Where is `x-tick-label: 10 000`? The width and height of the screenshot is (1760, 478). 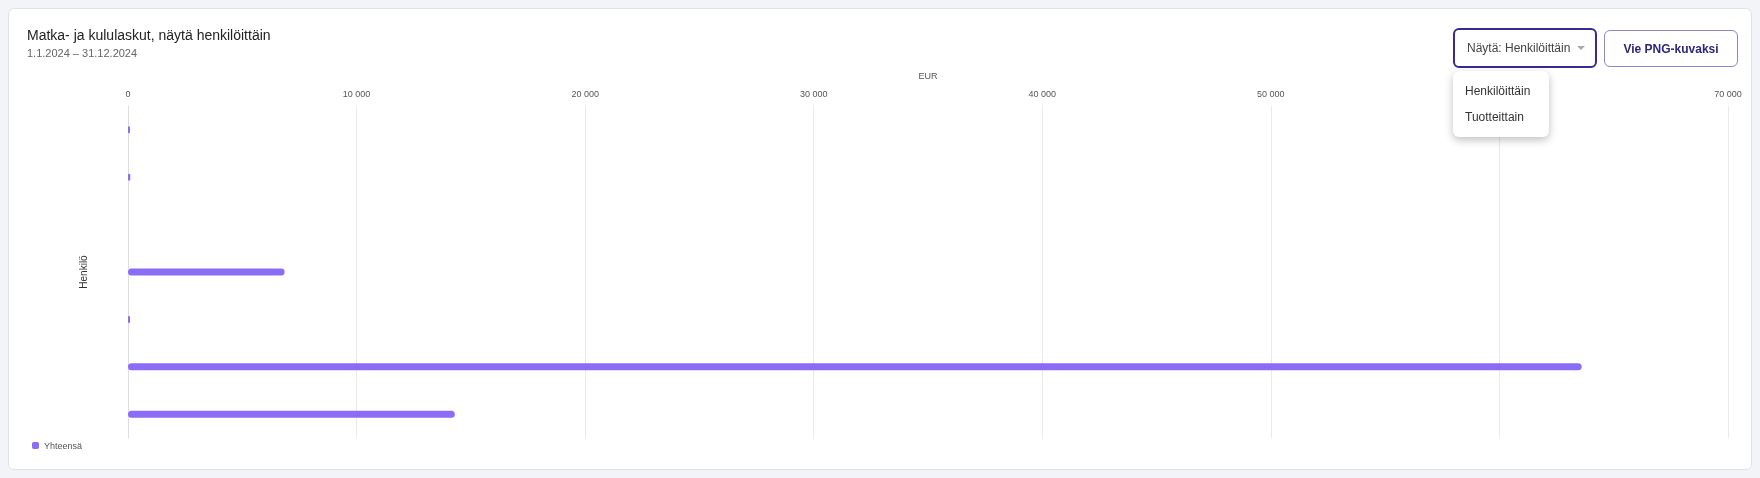
x-tick-label: 10 000 is located at coordinates (356, 93).